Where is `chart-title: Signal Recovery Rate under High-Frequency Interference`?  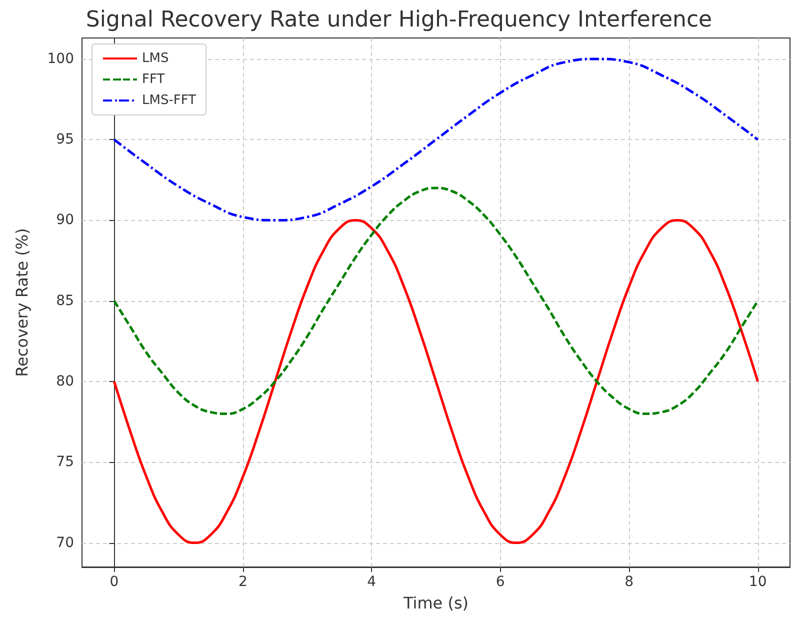
chart-title: Signal Recovery Rate under High-Frequency Interference is located at coordinates (399, 20).